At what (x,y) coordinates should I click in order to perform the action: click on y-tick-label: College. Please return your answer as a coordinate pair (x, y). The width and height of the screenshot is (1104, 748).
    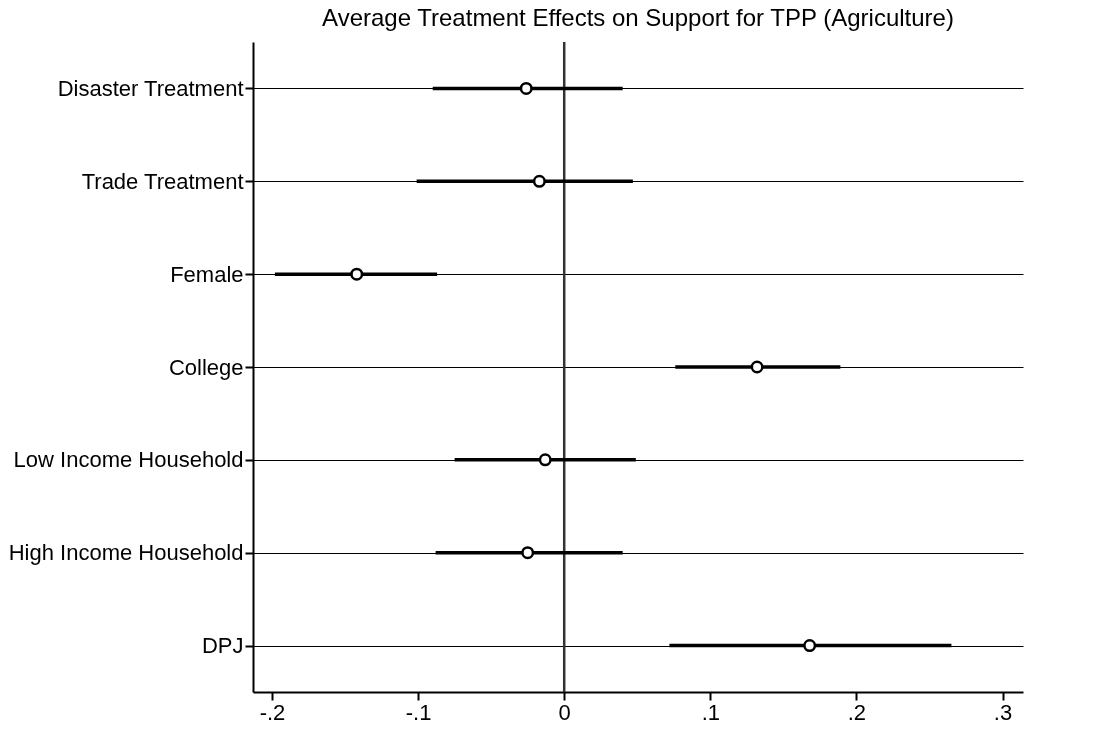
    Looking at the image, I should click on (206, 367).